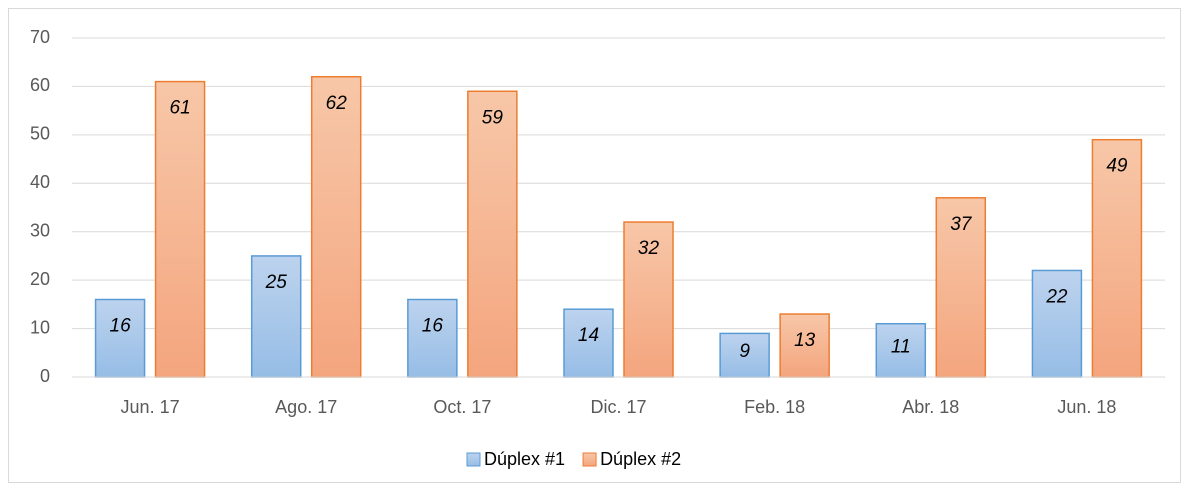 This screenshot has width=1189, height=491. I want to click on y-tick-label: 60, so click(40, 85).